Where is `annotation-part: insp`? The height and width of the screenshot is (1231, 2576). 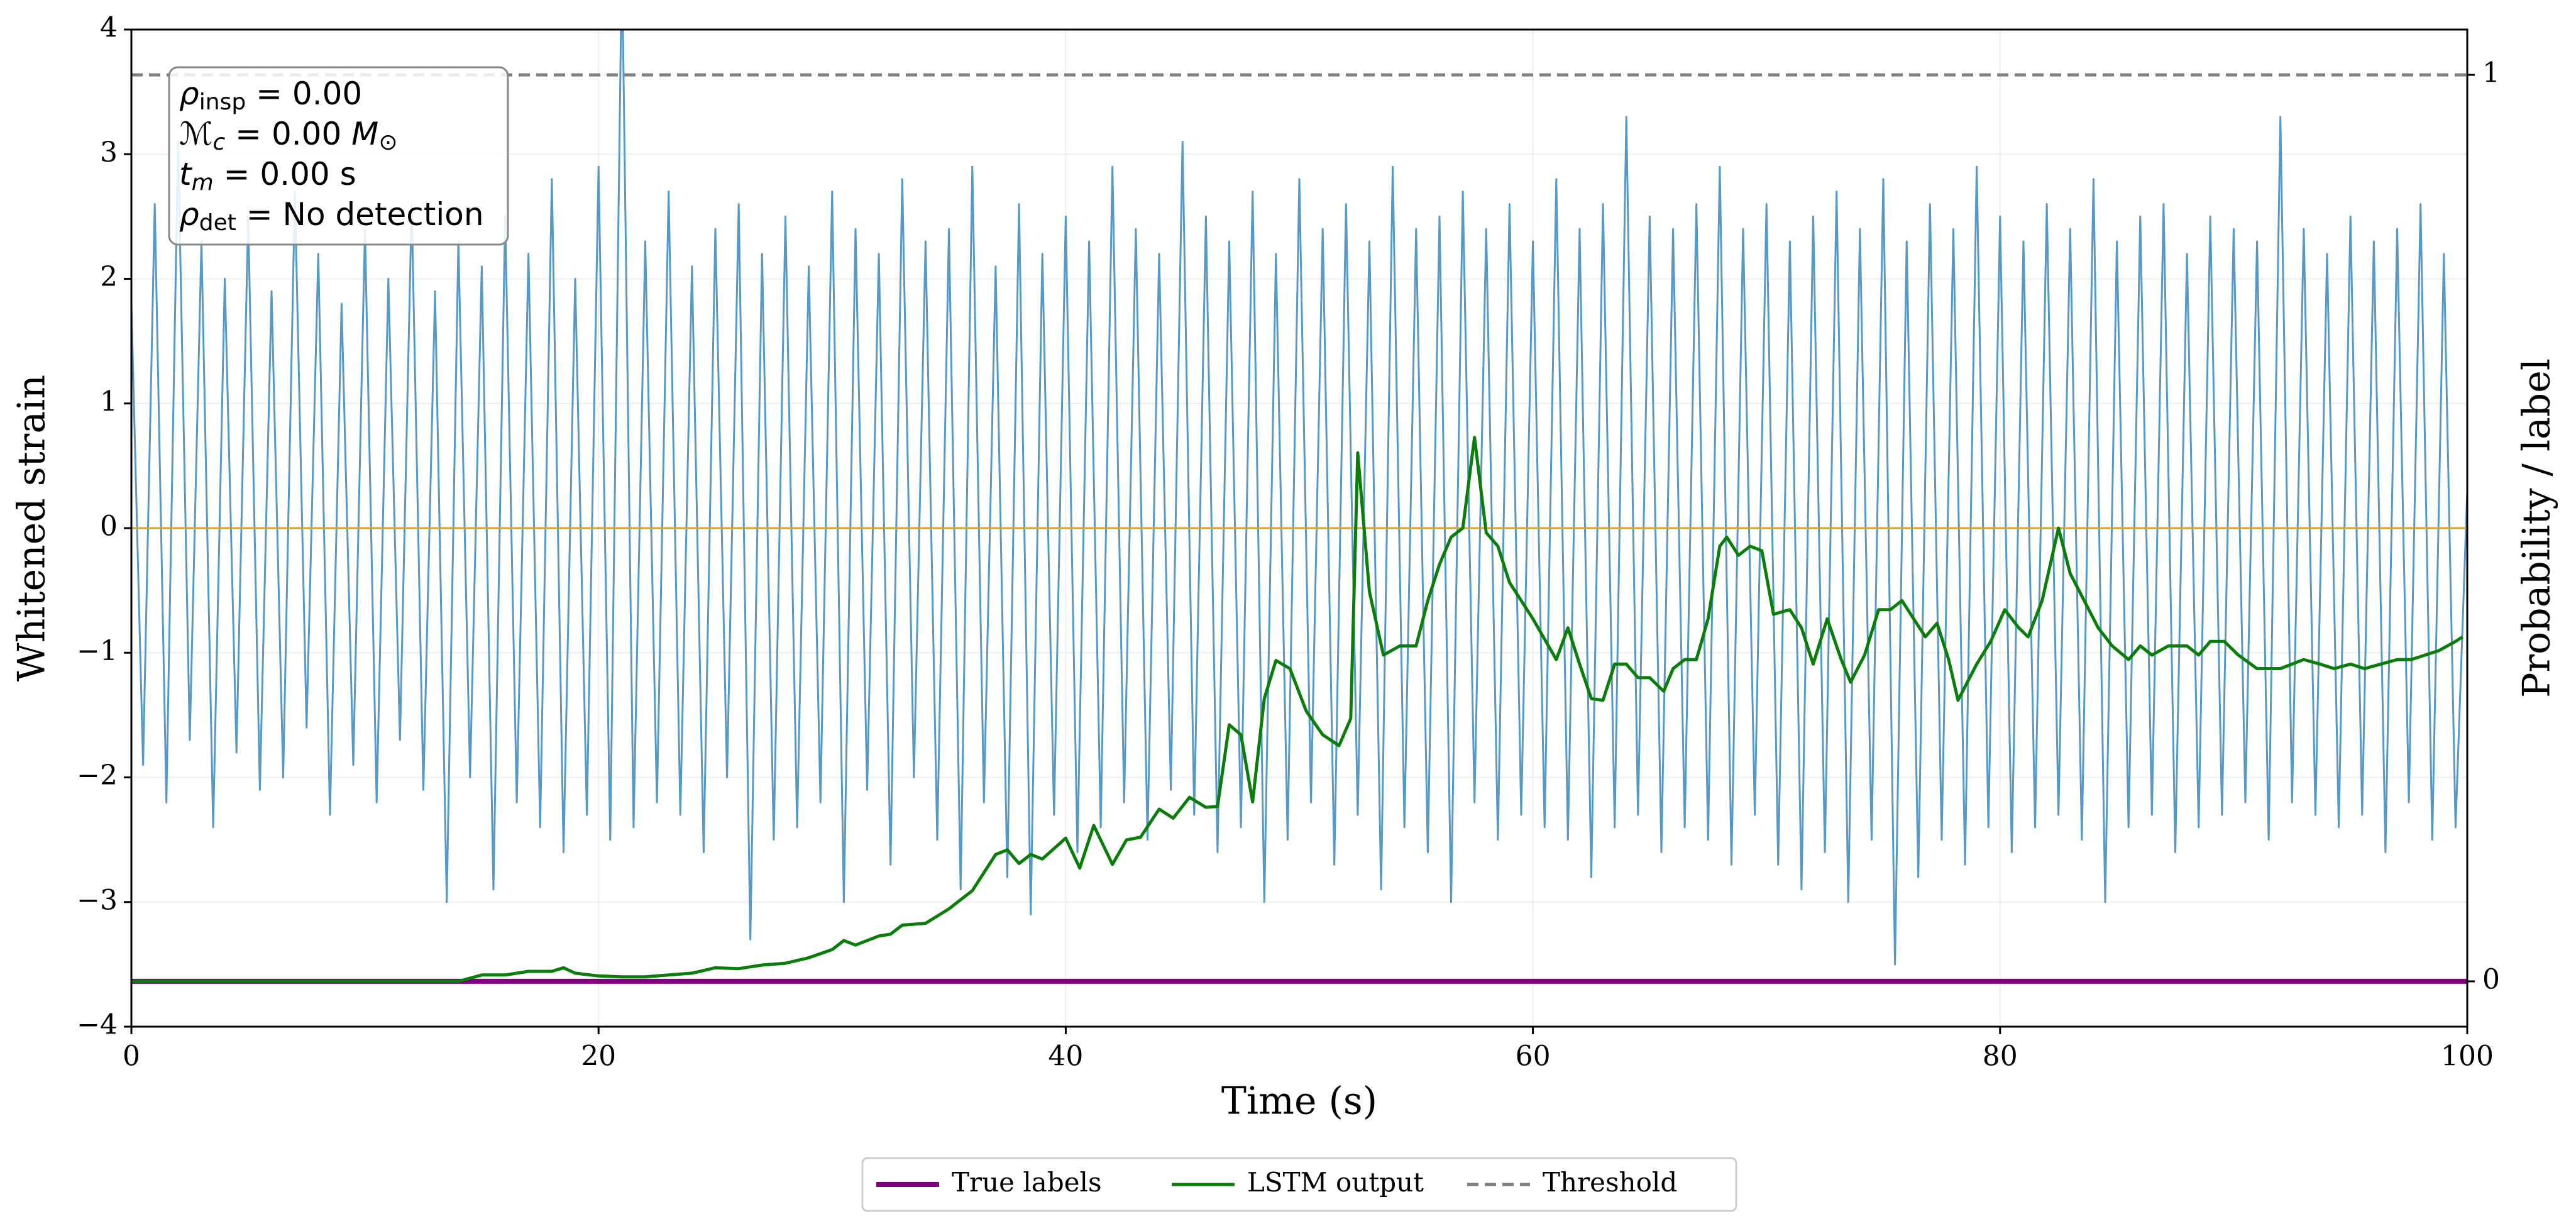
annotation-part: insp is located at coordinates (223, 102).